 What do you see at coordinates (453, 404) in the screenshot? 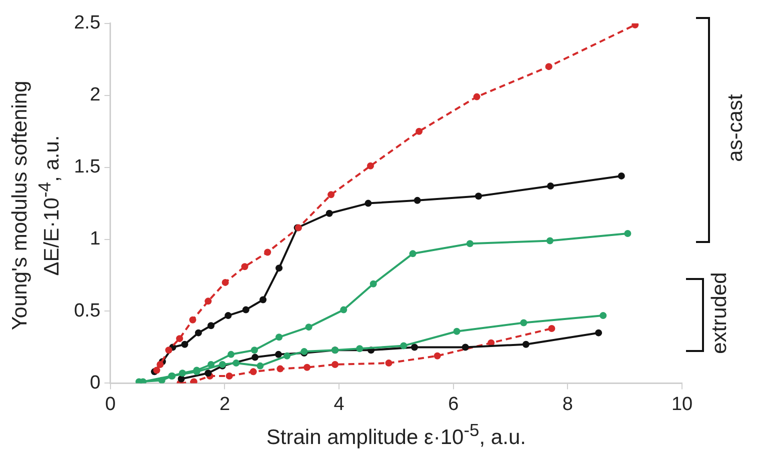
I see `x-tick-label: 6` at bounding box center [453, 404].